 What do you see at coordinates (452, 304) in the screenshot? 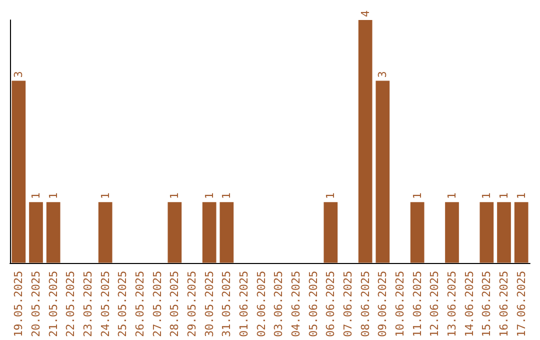
I see `x-tick-label: 13.06.2025` at bounding box center [452, 304].